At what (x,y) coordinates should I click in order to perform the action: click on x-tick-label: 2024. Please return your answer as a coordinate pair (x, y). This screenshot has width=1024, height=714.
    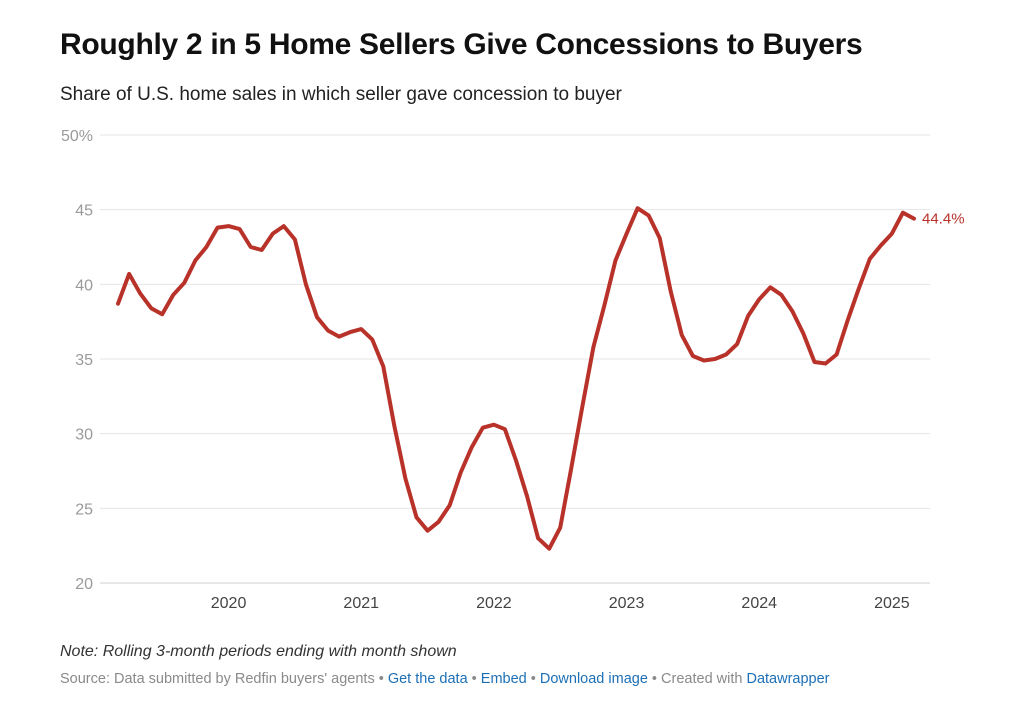
    Looking at the image, I should click on (759, 603).